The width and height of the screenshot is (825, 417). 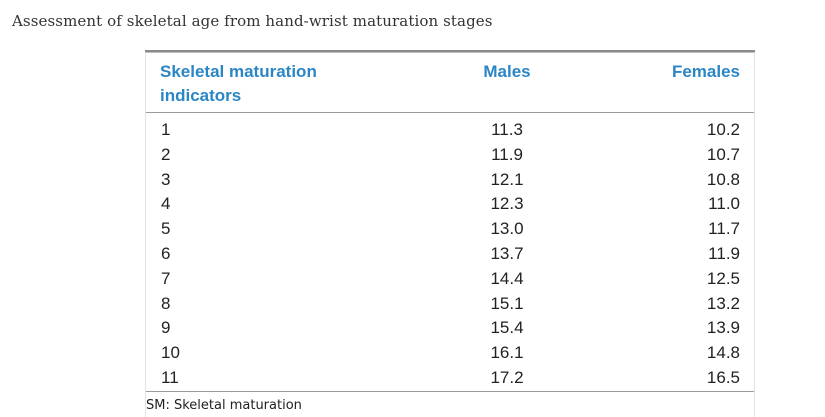 I want to click on footer-divider, so click(x=450, y=391).